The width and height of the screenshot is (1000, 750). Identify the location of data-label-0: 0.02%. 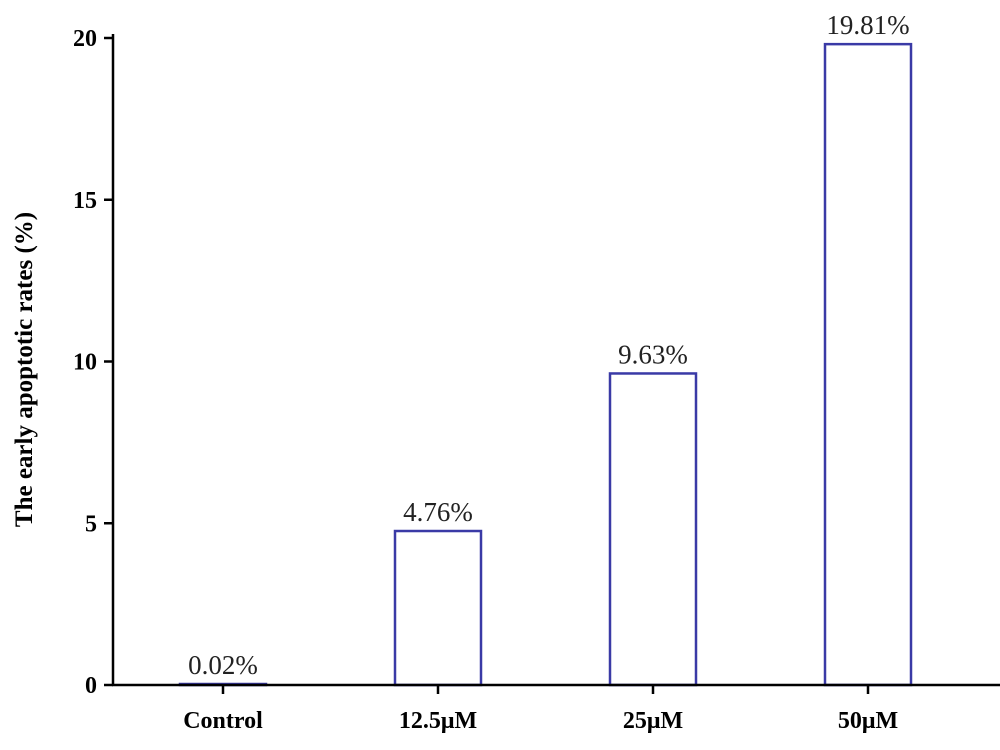
(223, 665).